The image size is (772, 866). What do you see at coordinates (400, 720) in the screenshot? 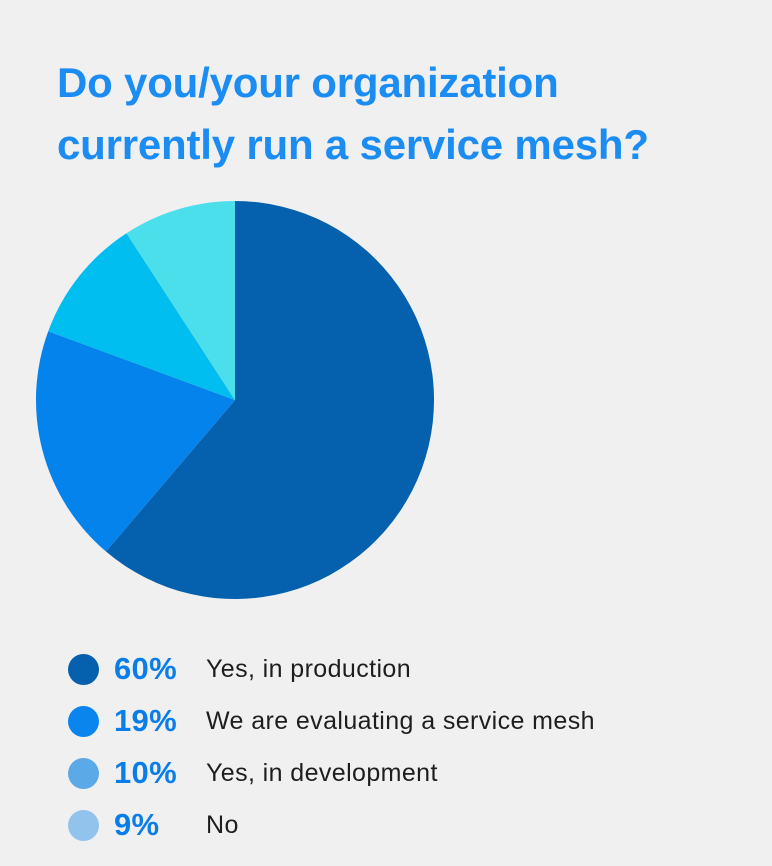
I see `legend-label: We are evaluating a service mesh` at bounding box center [400, 720].